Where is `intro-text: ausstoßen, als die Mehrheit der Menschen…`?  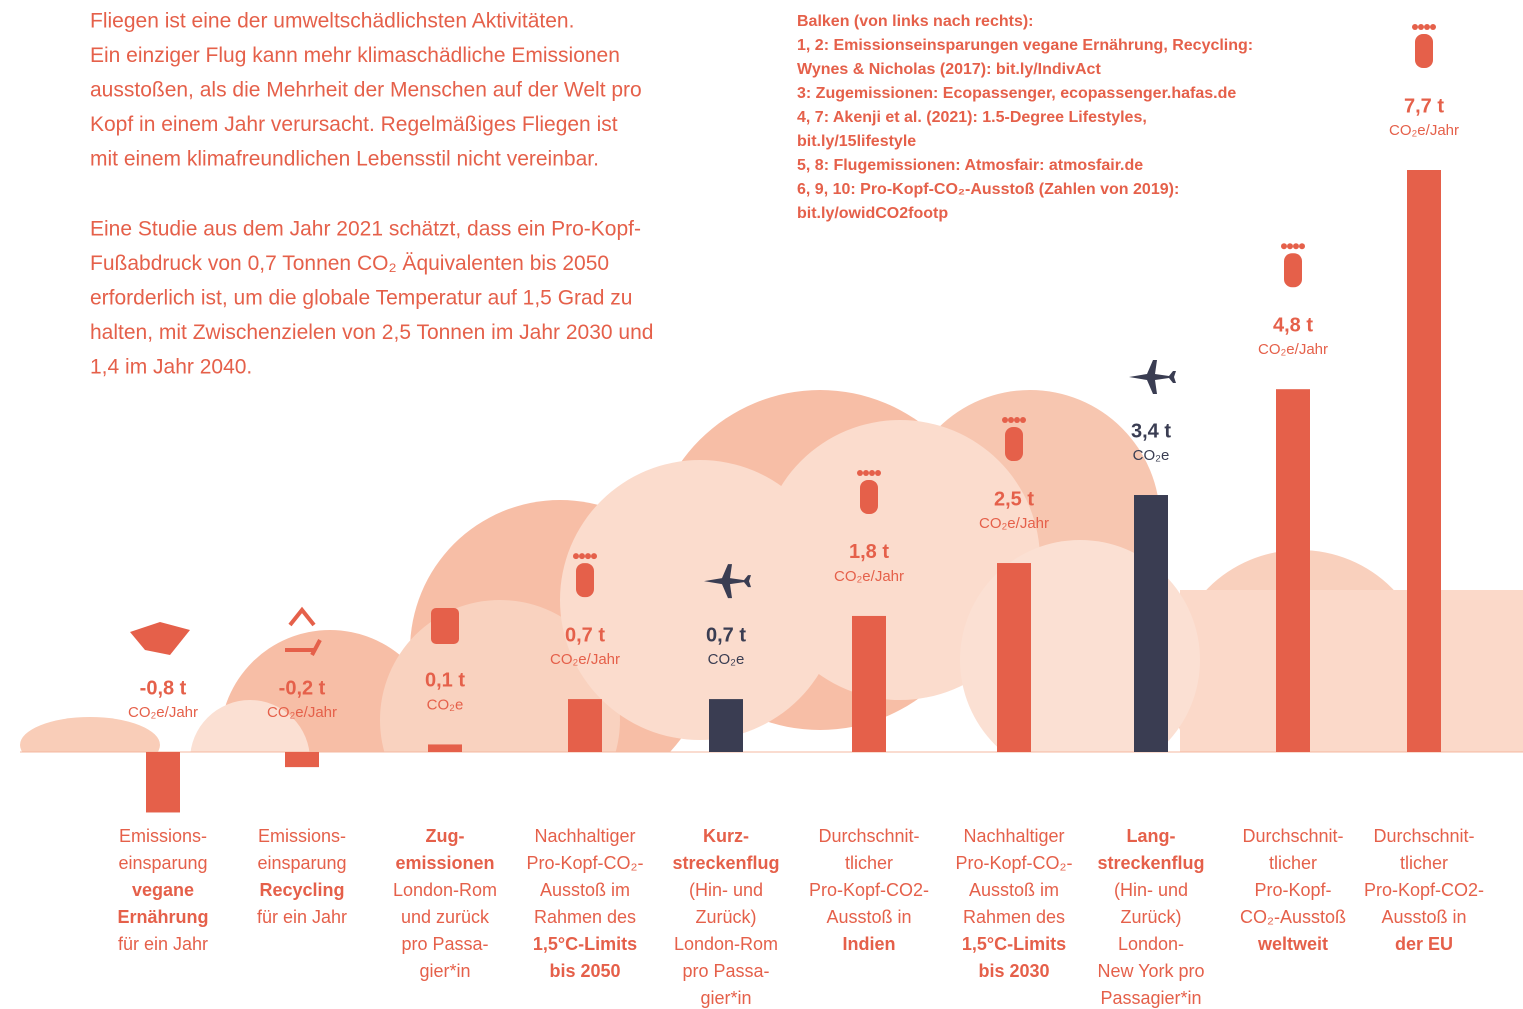 intro-text: ausstoßen, als die Mehrheit der Menschen… is located at coordinates (366, 90).